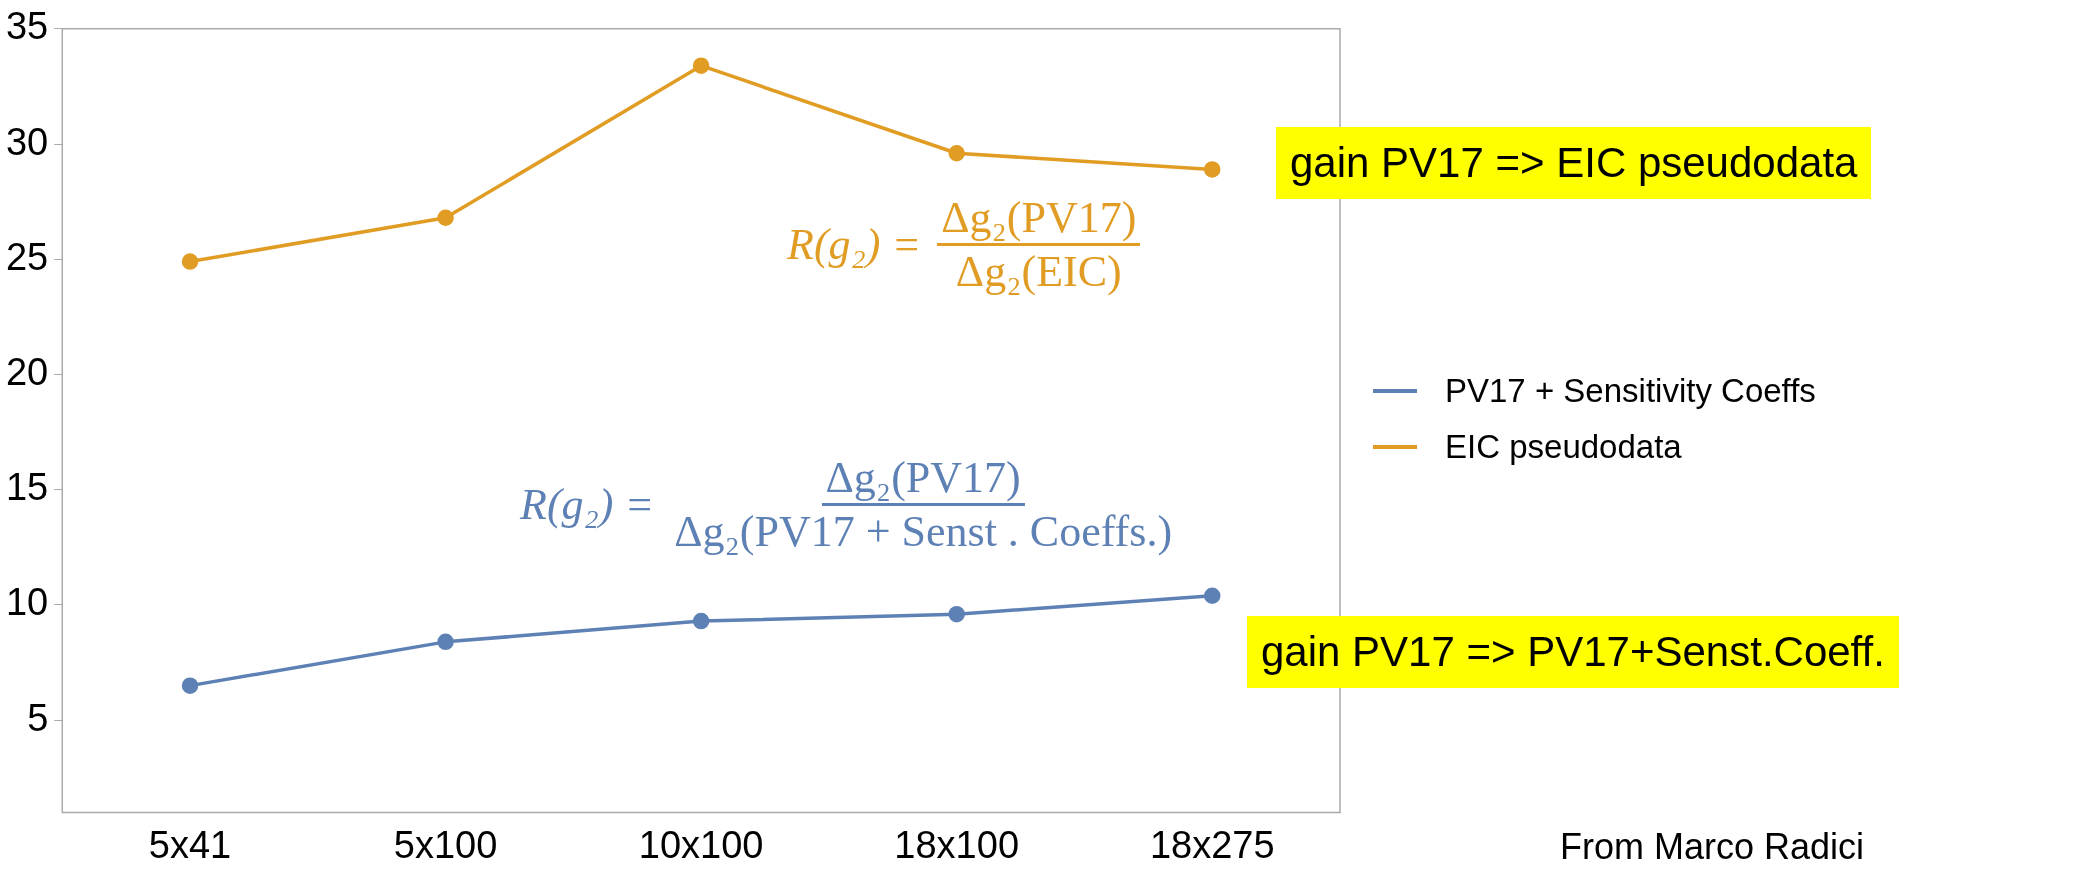  Describe the element at coordinates (1712, 847) in the screenshot. I see `text: From Marco Radici` at that location.